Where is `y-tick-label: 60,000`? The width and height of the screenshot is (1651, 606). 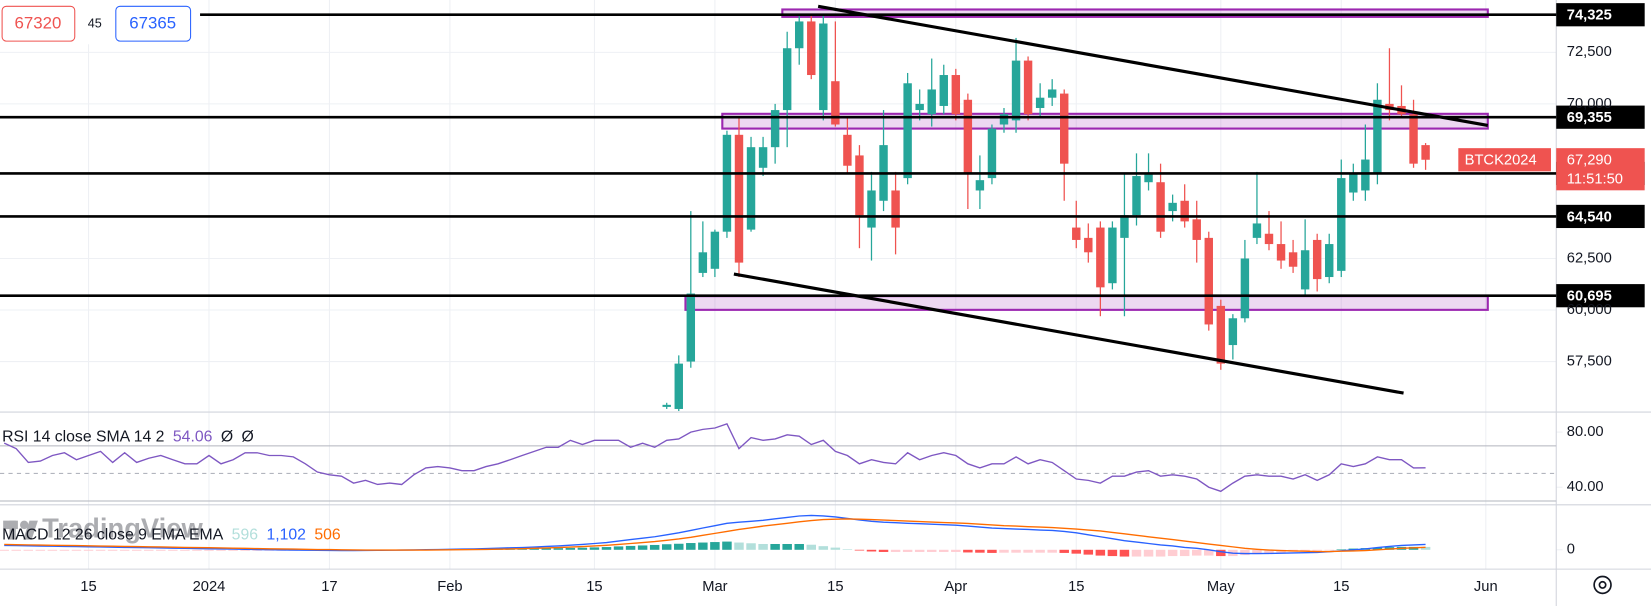
y-tick-label: 60,000 is located at coordinates (1589, 310).